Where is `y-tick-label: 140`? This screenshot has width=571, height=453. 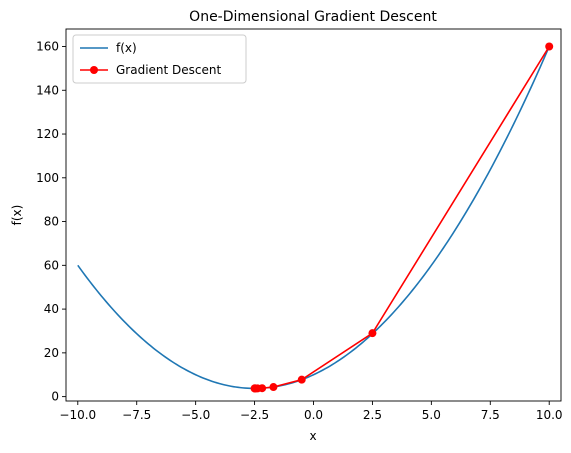
y-tick-label: 140 is located at coordinates (47, 90).